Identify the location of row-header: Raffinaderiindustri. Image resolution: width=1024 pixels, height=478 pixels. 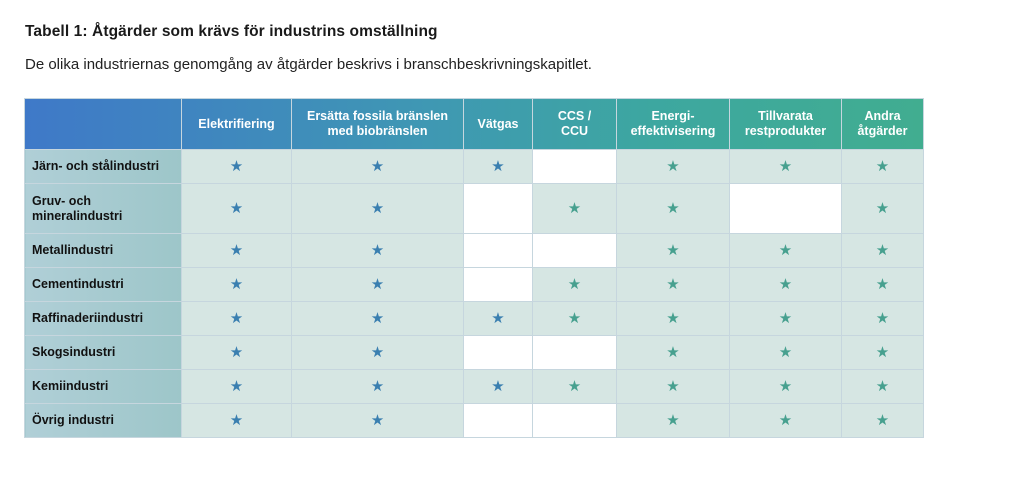
(103, 318).